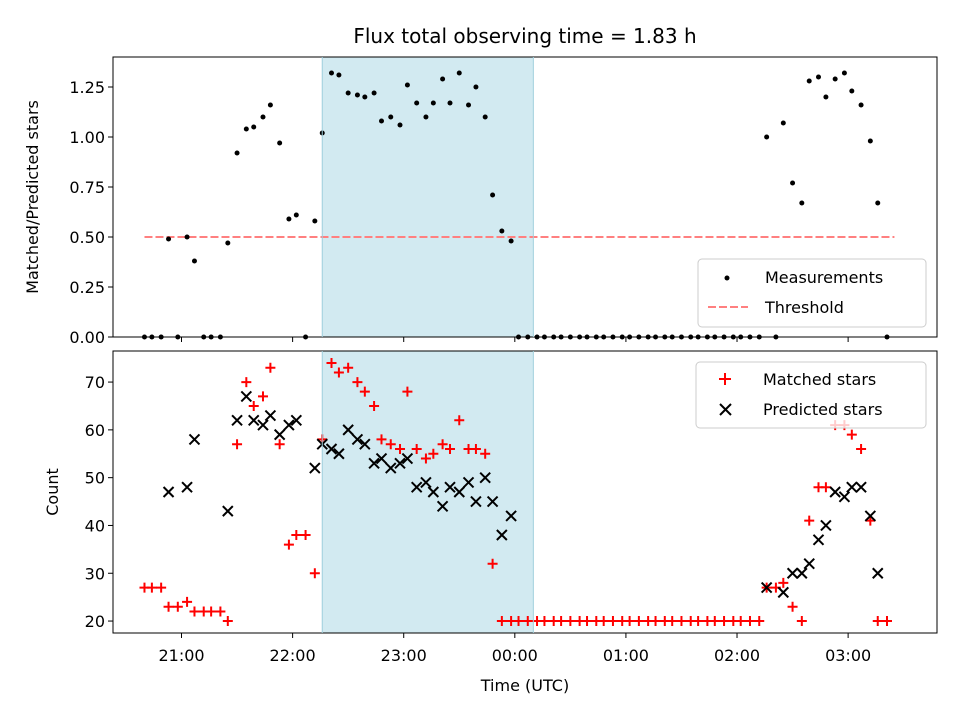  What do you see at coordinates (848, 655) in the screenshot?
I see `x-tick-label: 03:00` at bounding box center [848, 655].